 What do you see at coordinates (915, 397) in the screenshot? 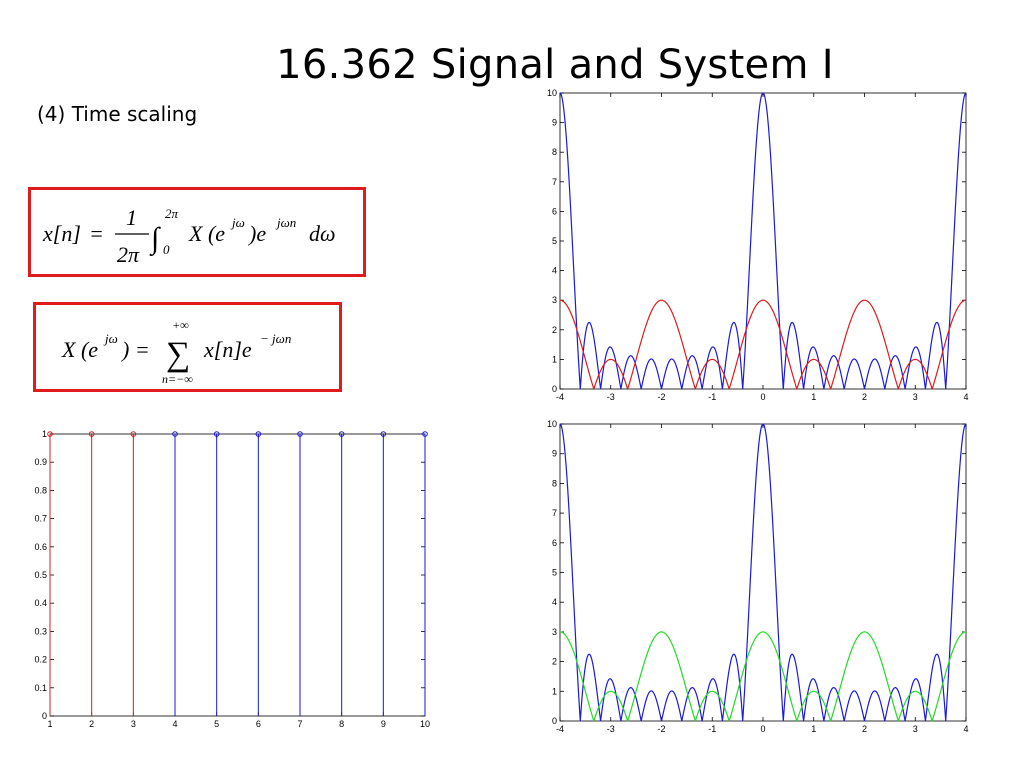
I see `spectrum-top-xtick-label: 3` at bounding box center [915, 397].